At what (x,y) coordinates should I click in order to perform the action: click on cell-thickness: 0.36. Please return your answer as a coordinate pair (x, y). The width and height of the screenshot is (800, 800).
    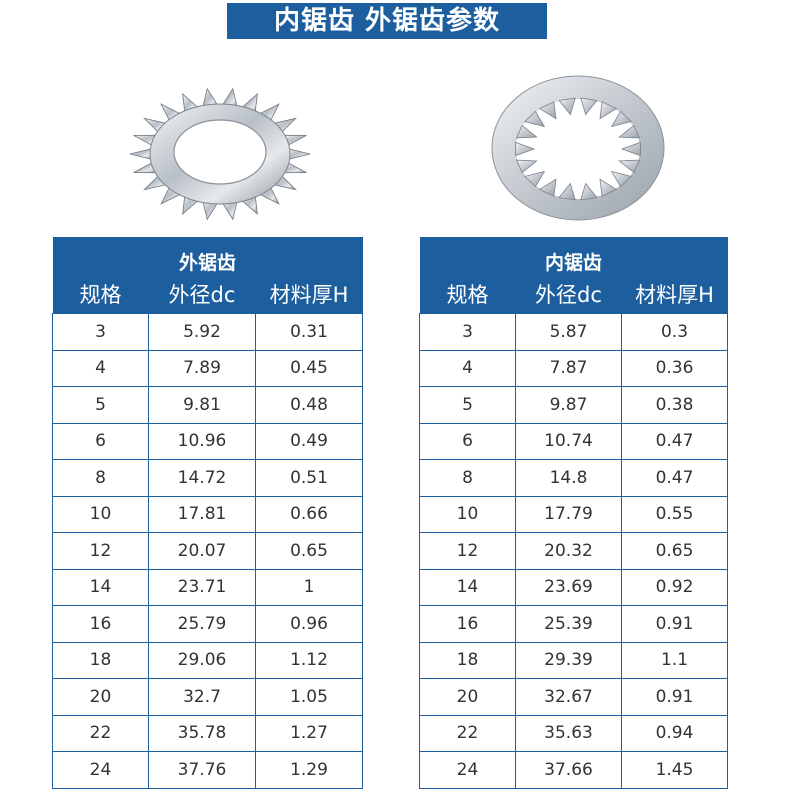
    Looking at the image, I should click on (674, 368).